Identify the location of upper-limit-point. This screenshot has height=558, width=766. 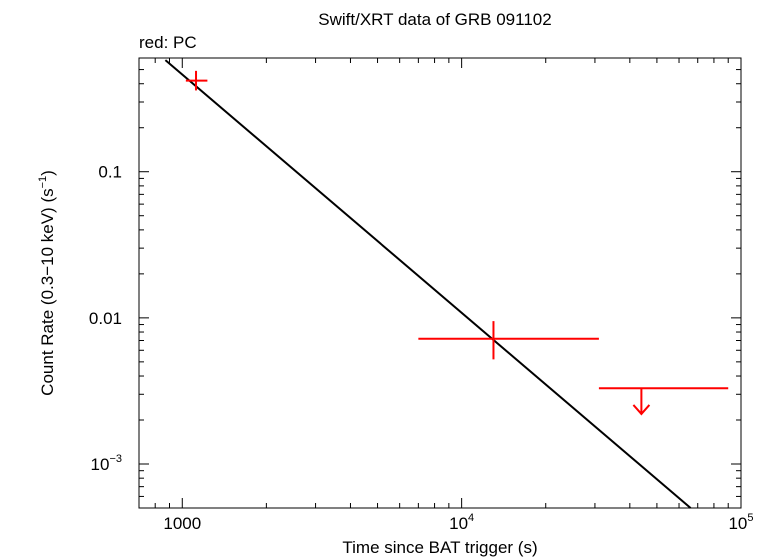
(663, 401).